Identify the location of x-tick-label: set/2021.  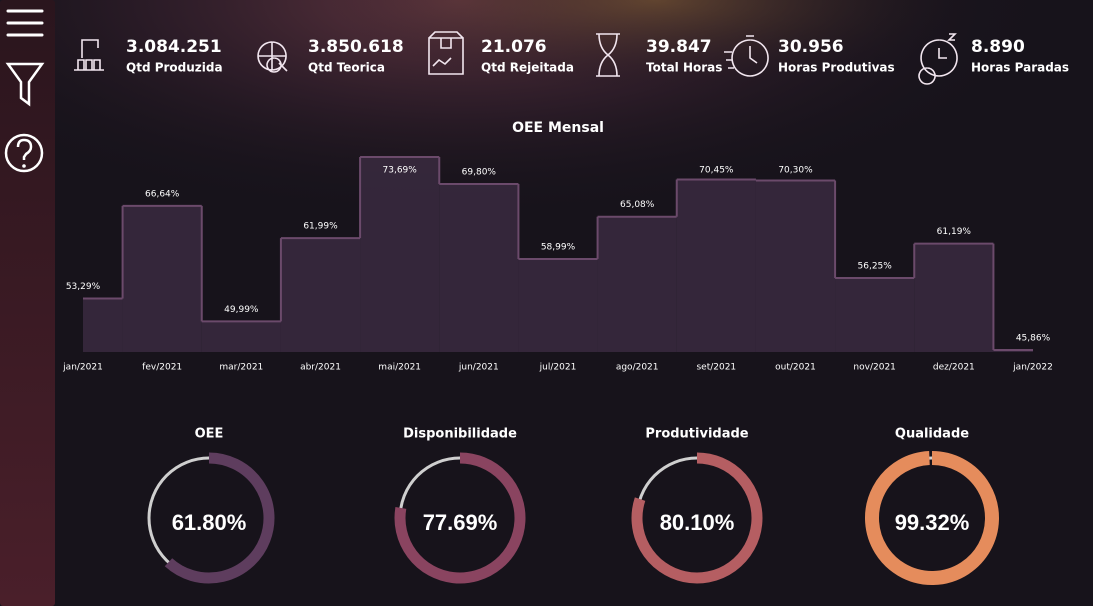
(716, 368).